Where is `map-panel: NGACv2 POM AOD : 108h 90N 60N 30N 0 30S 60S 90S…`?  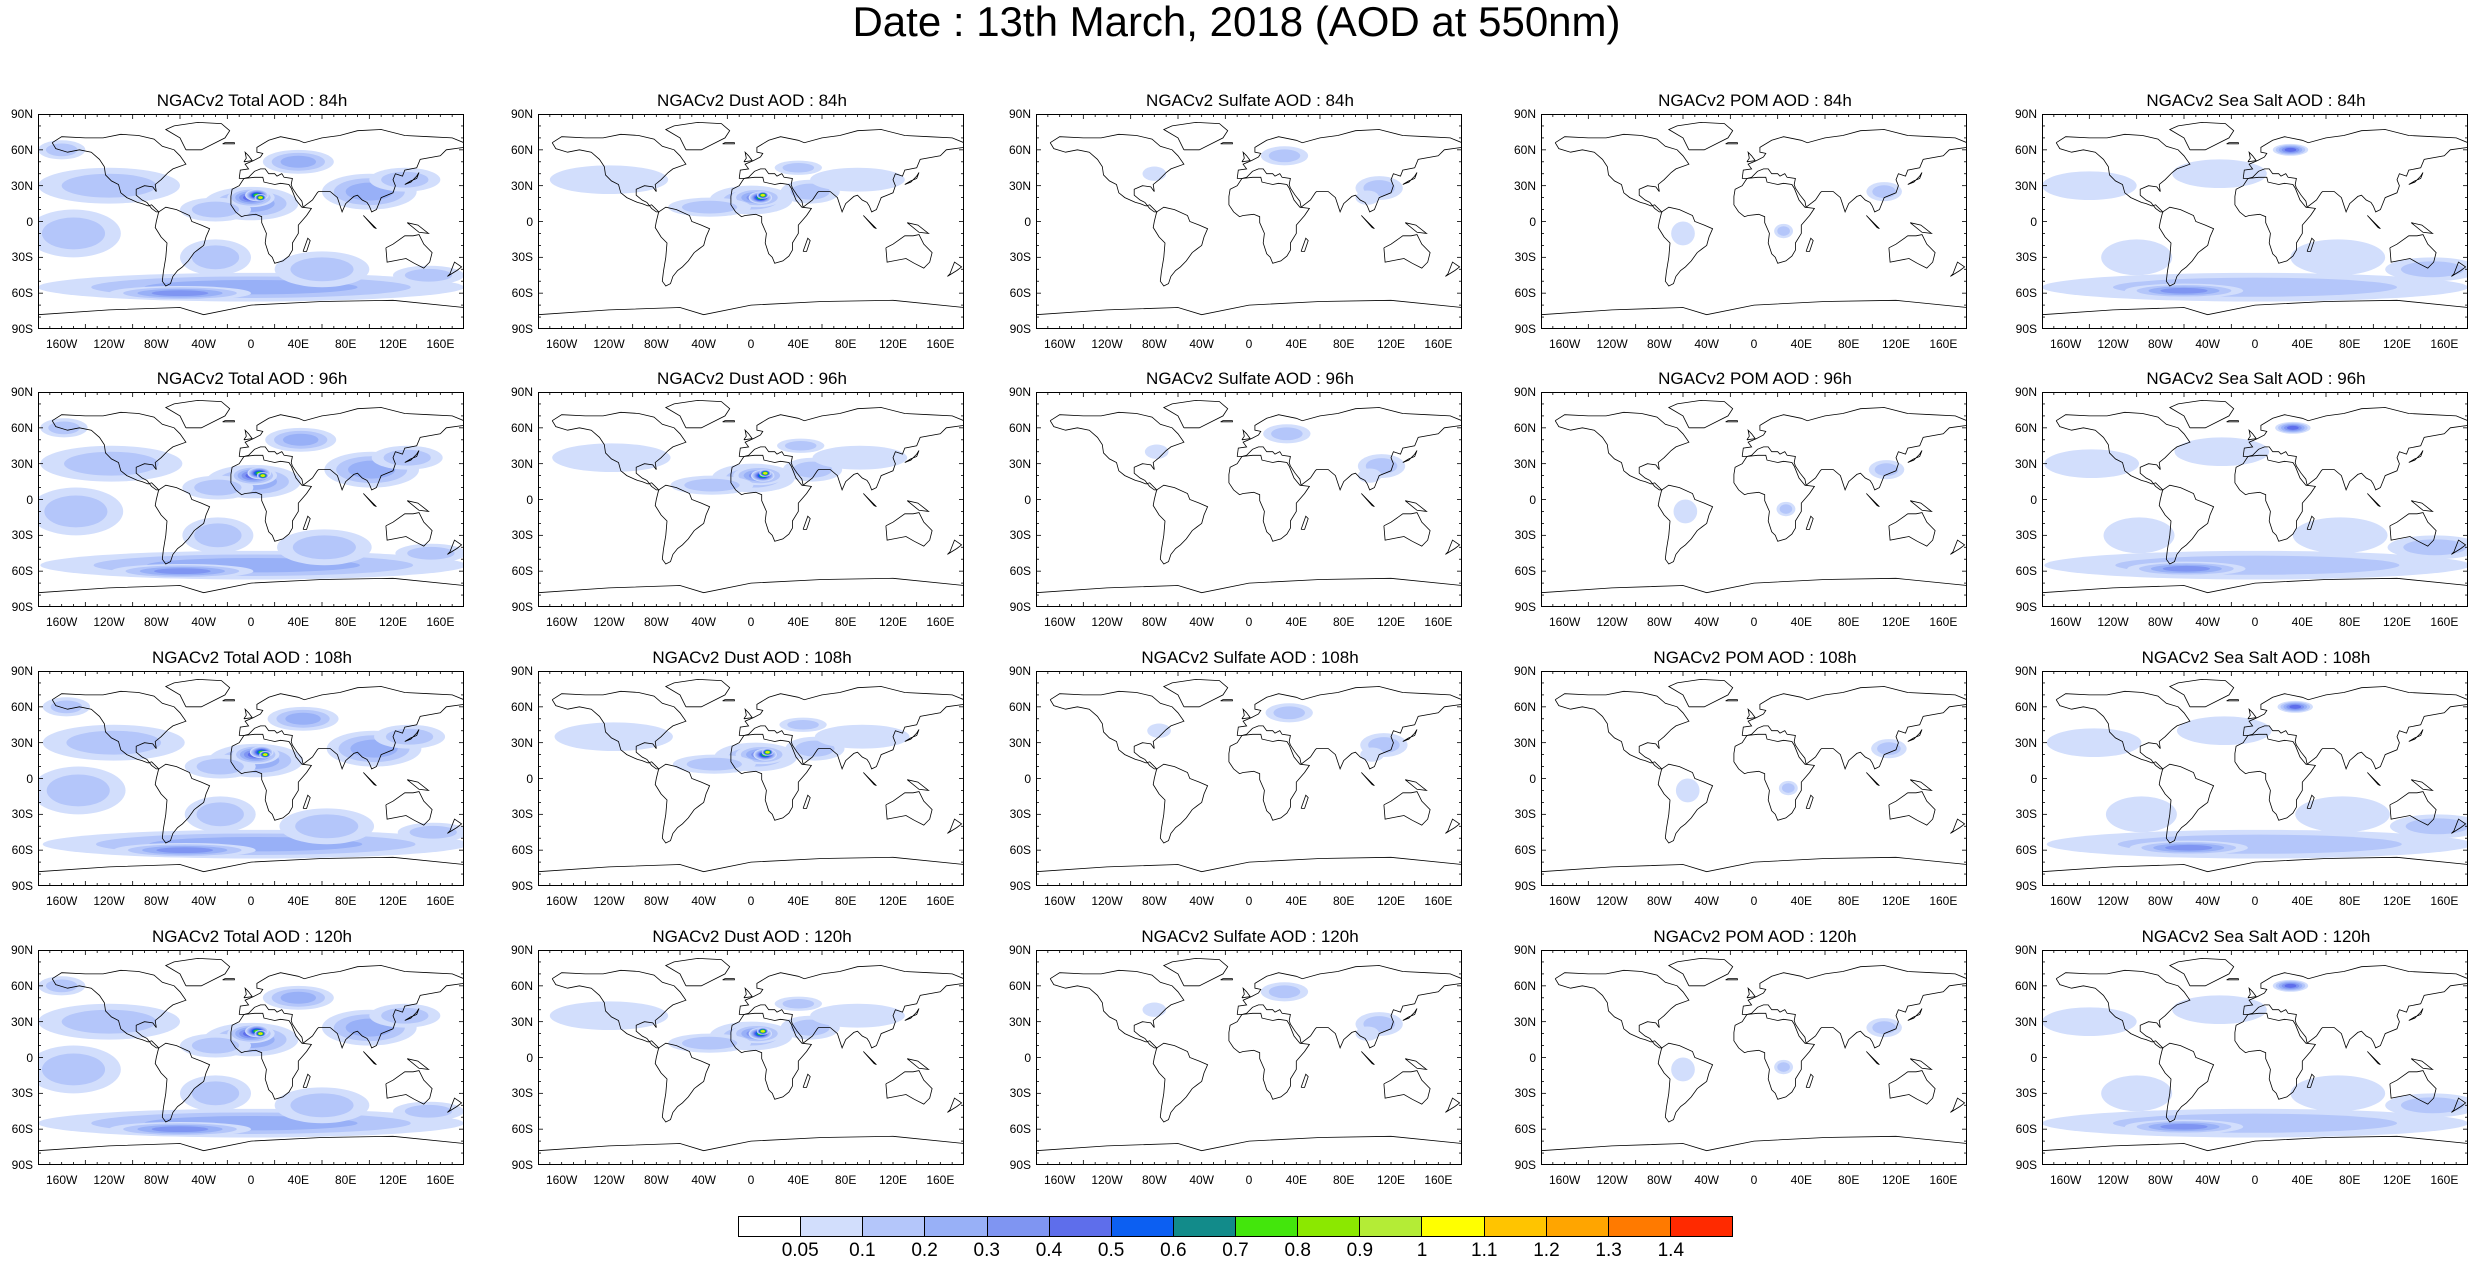
map-panel: NGACv2 POM AOD : 108h 90N 60N 30N 0 30S 60S 90S… is located at coordinates (1738, 784).